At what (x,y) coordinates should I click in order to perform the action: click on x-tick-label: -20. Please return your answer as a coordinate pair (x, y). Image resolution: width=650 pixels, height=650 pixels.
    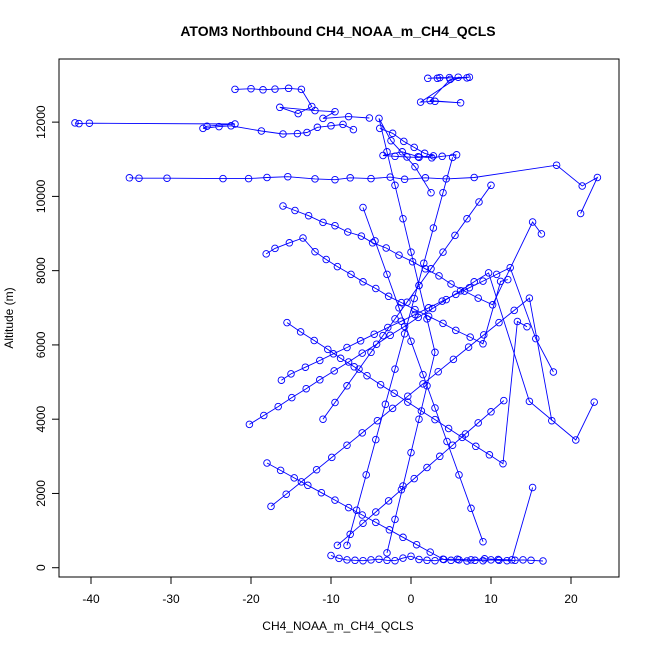
    Looking at the image, I should click on (251, 599).